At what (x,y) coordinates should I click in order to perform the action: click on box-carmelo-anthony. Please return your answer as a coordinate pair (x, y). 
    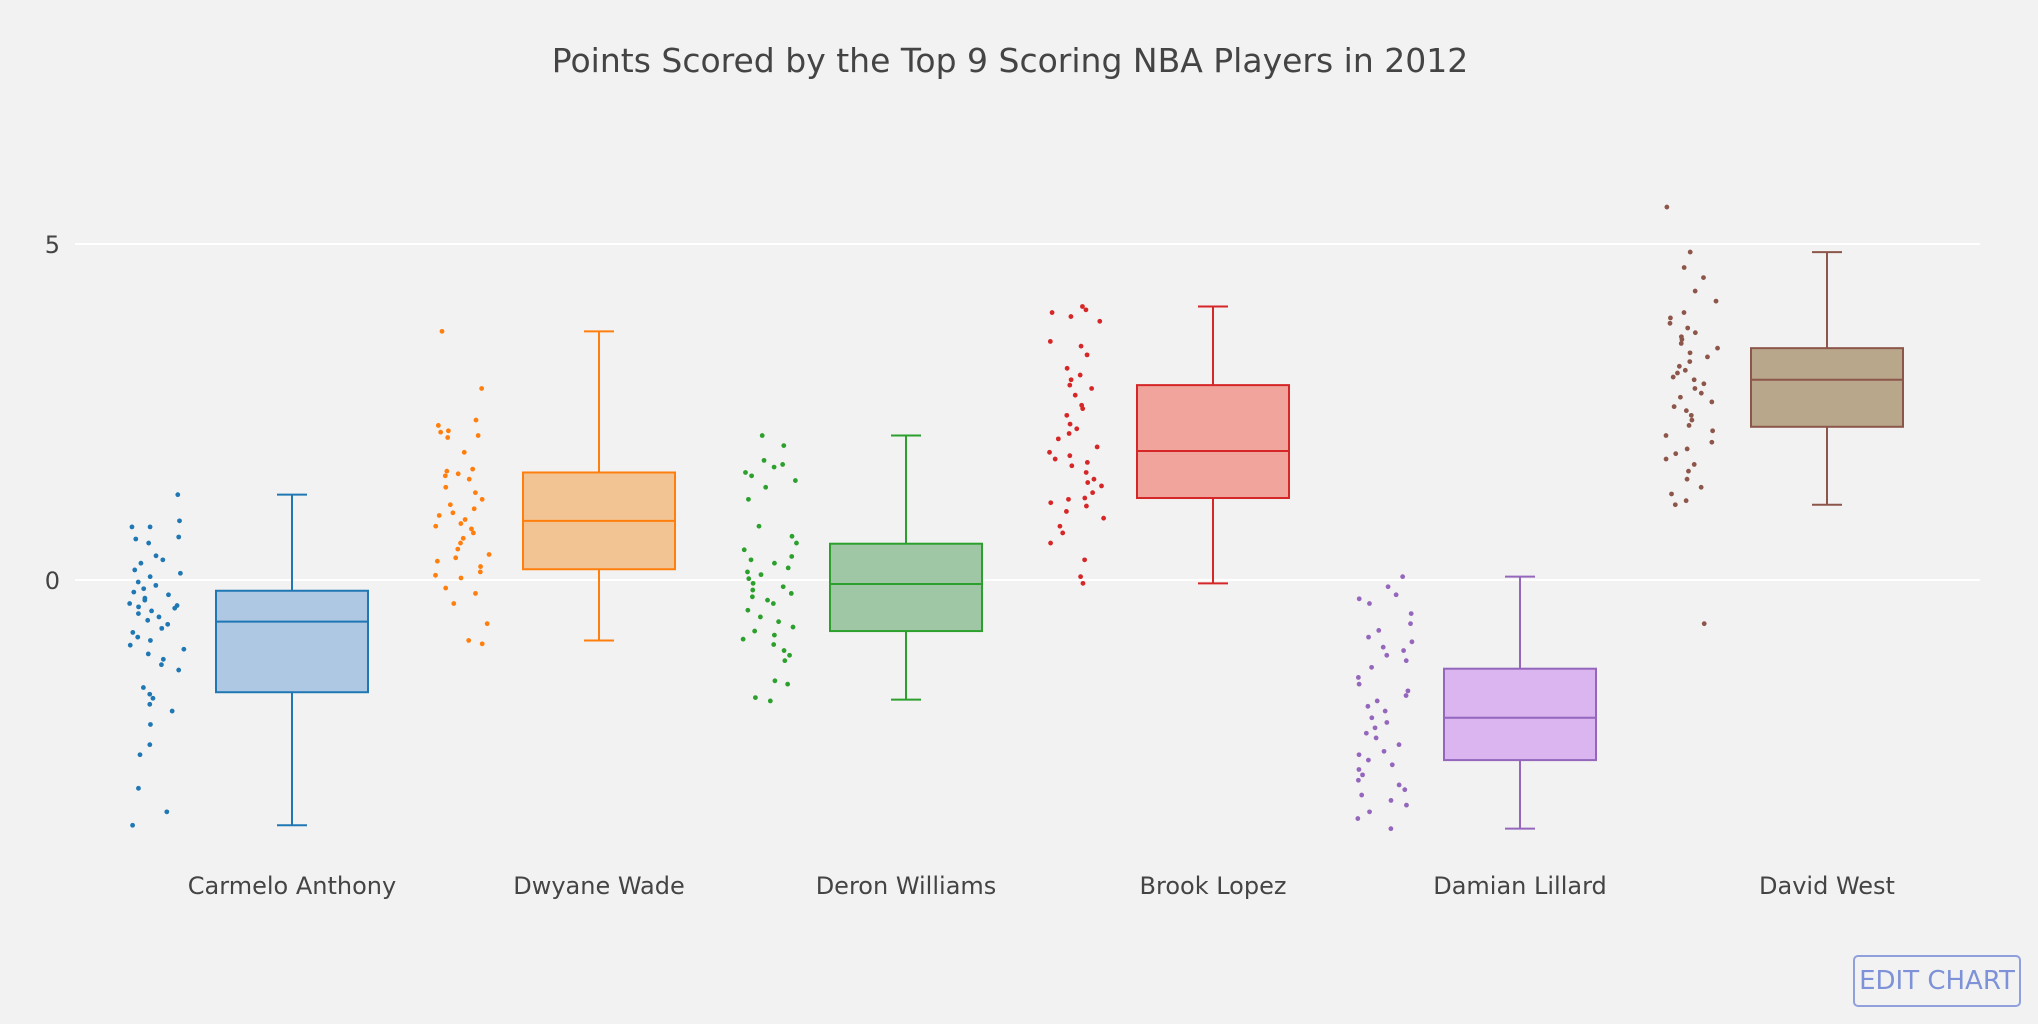
    Looking at the image, I should click on (248, 660).